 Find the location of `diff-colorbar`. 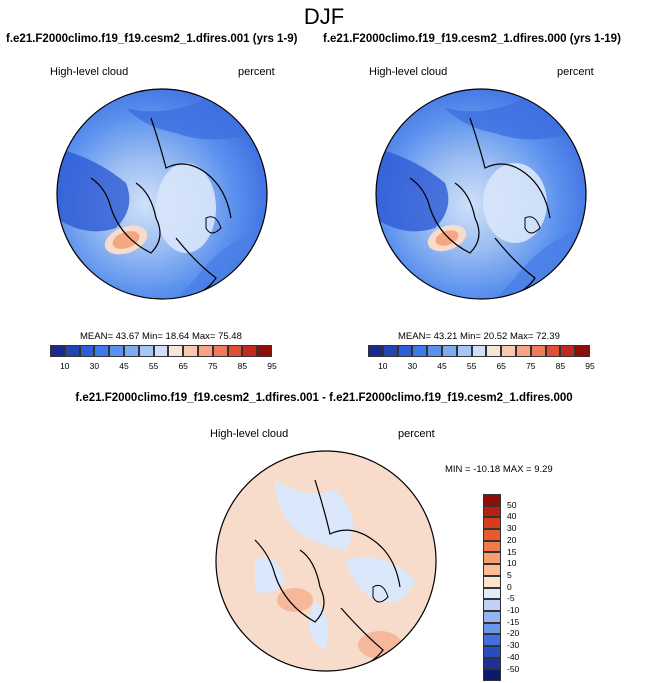

diff-colorbar is located at coordinates (492, 587).